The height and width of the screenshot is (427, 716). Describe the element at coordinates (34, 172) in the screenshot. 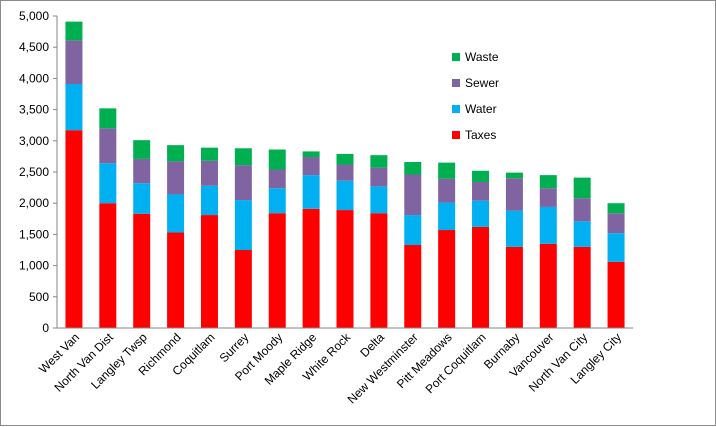

I see `y-tick-label: 2,500` at that location.